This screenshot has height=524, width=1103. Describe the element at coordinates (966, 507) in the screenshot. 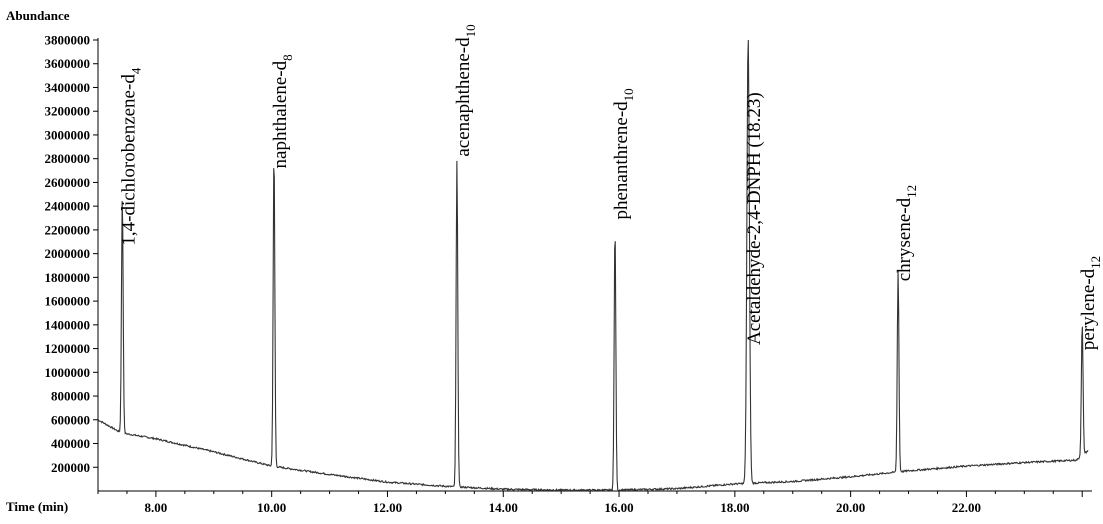

I see `x-tick-label: 22.00` at that location.